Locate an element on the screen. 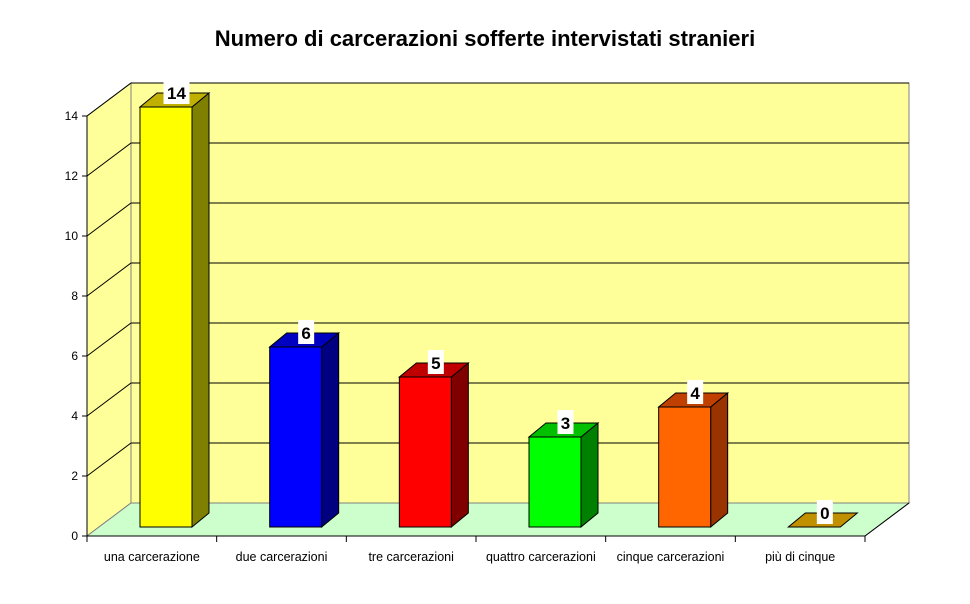 The width and height of the screenshot is (970, 604). y-tick-label: 12 is located at coordinates (72, 176).